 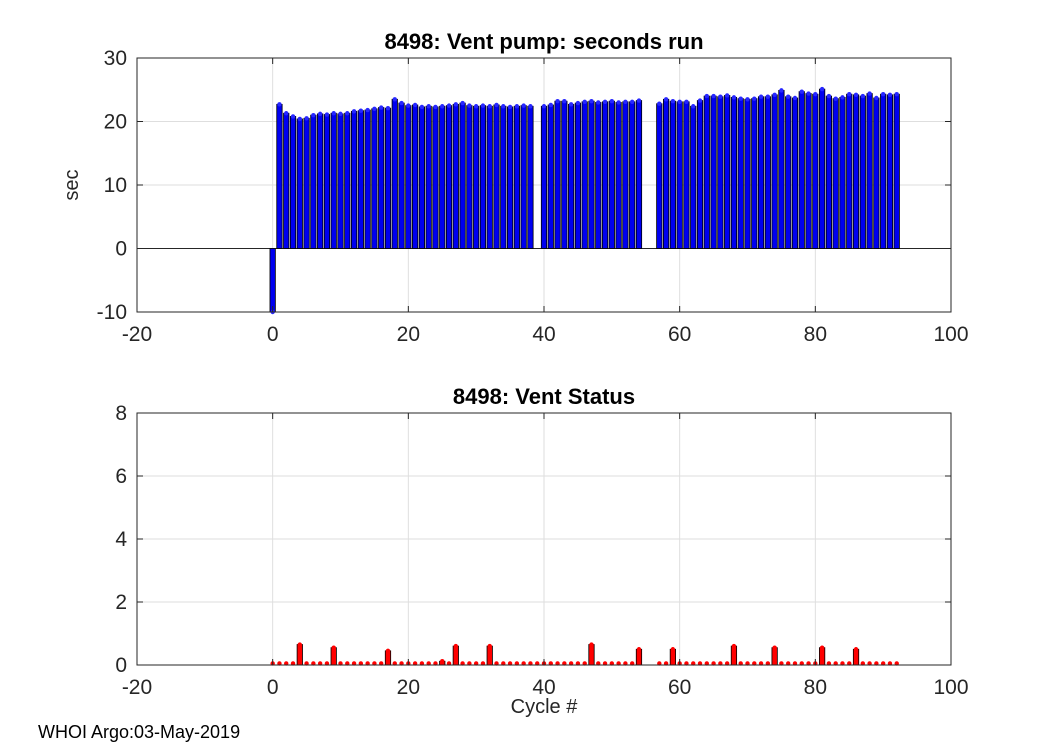 I want to click on x-tick-label: 0, so click(x=273, y=334).